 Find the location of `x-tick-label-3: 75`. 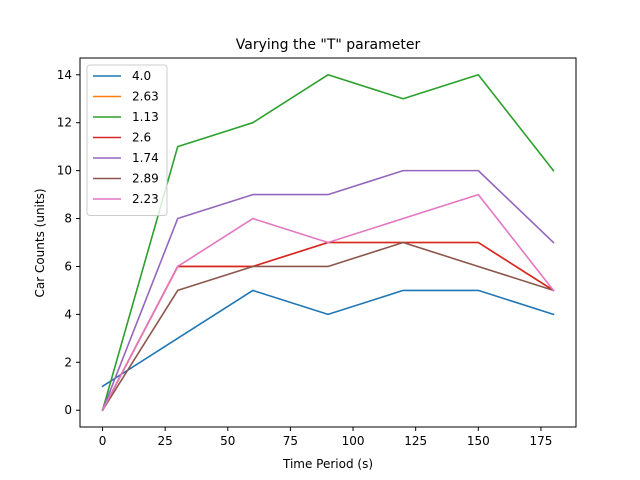

x-tick-label-3: 75 is located at coordinates (290, 441).